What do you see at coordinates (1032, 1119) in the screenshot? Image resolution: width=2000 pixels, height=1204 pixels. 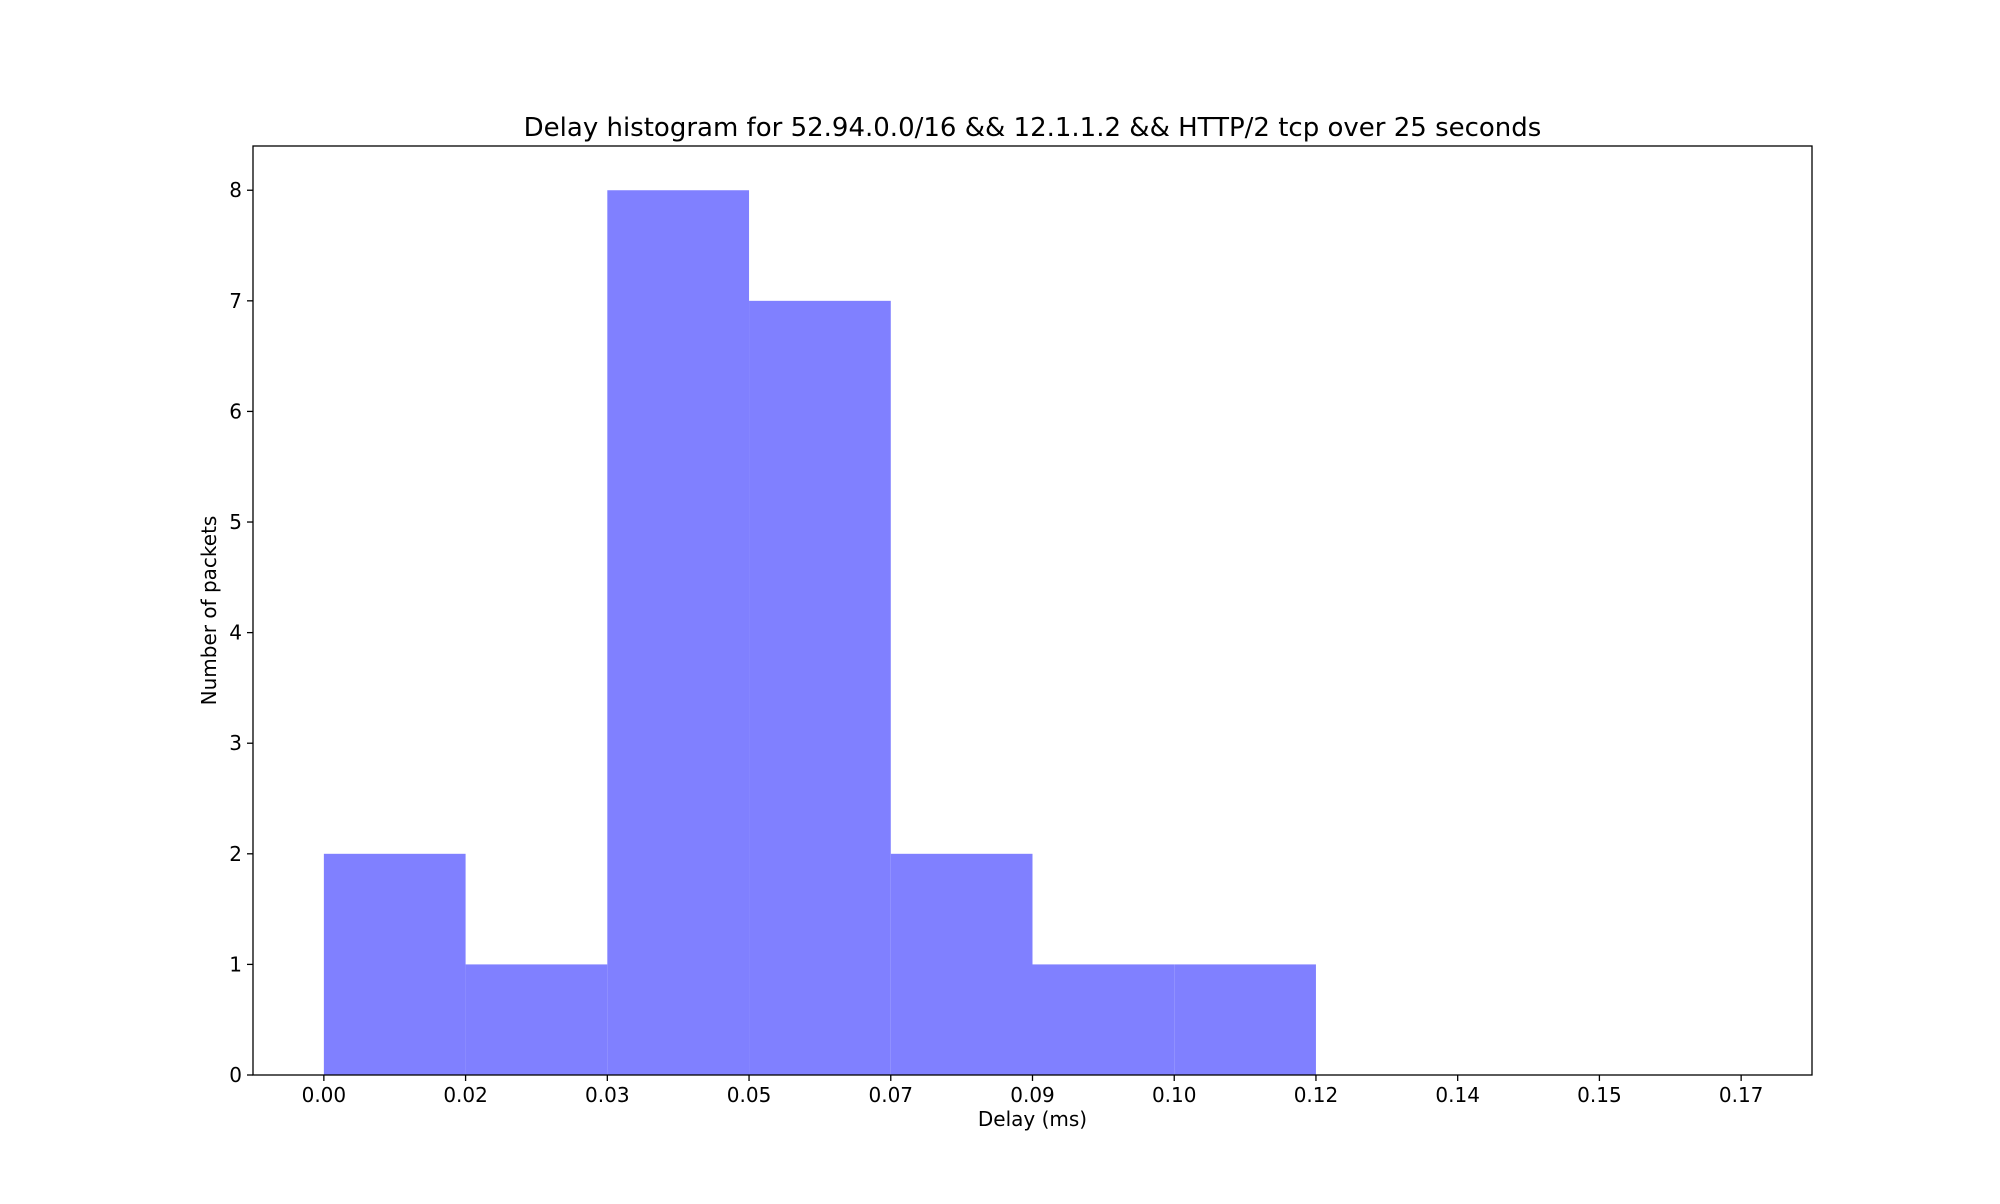 I see `x-axis-label: Delay (ms)` at bounding box center [1032, 1119].